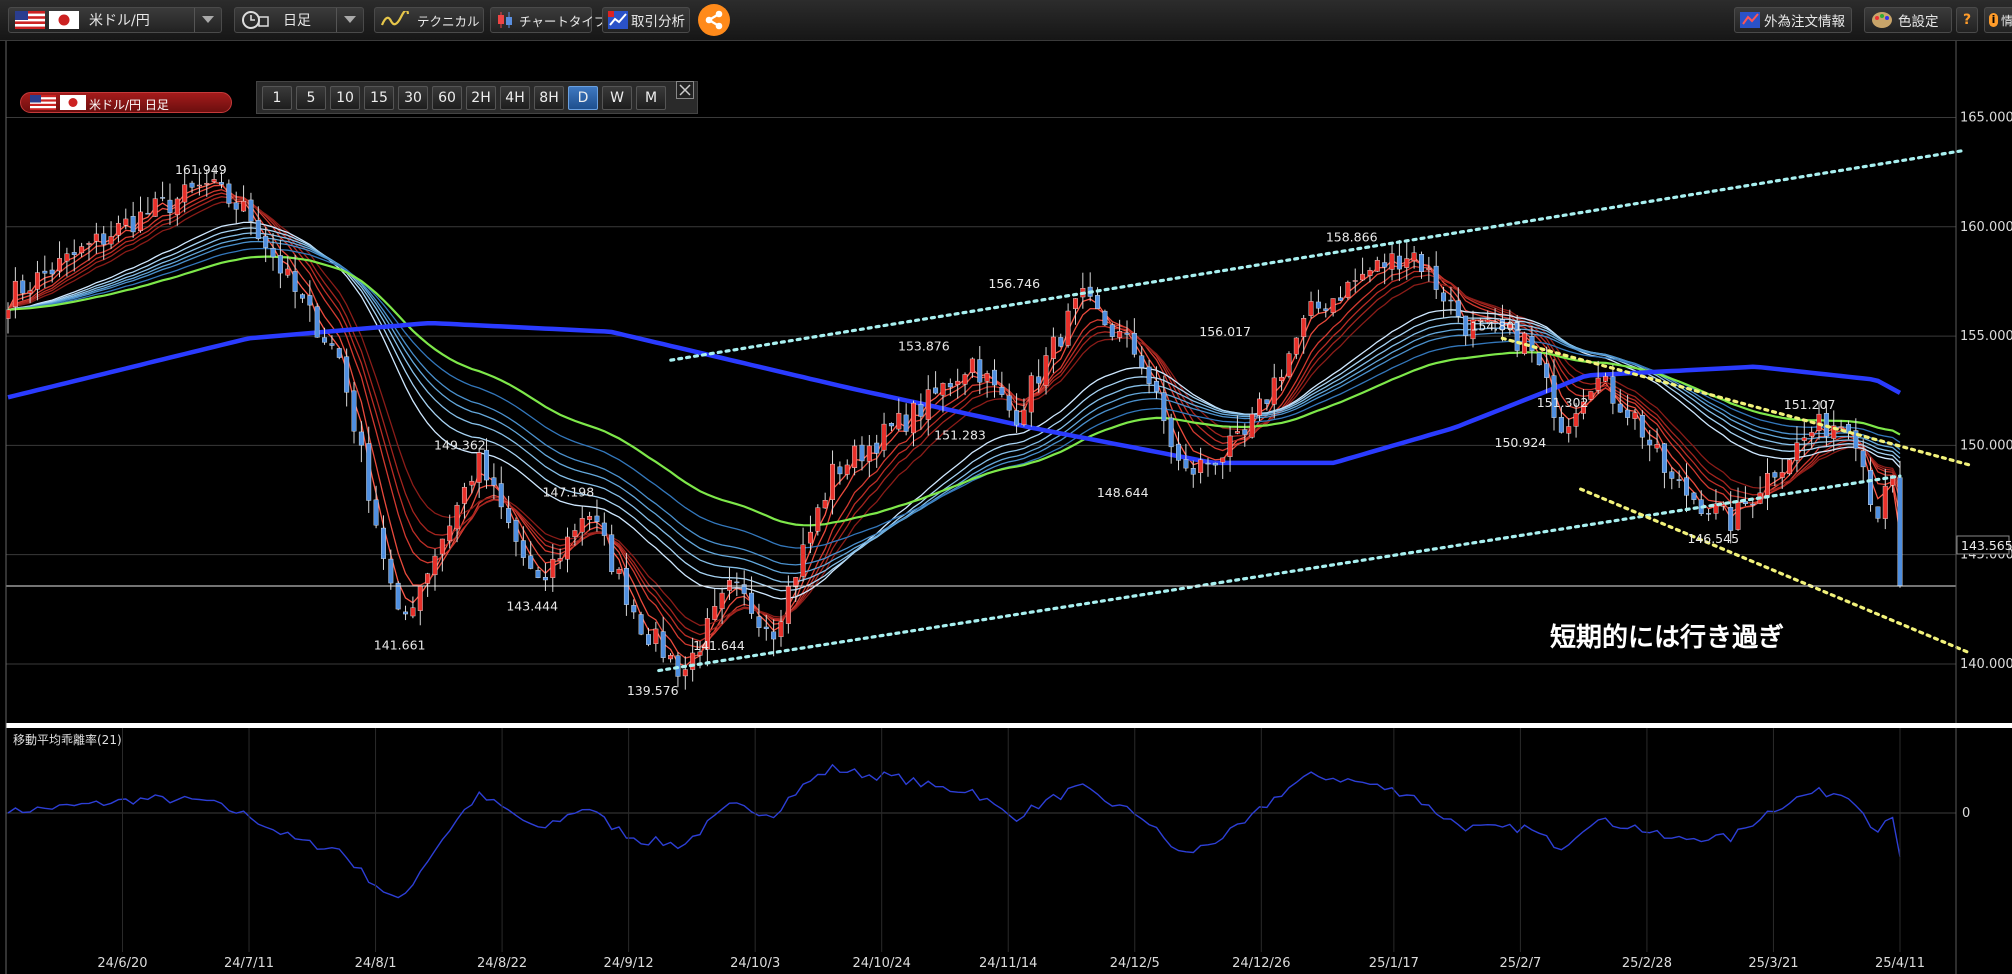 The width and height of the screenshot is (2012, 974). What do you see at coordinates (1918, 22) in the screenshot?
I see `color-settings-label: 色設定` at bounding box center [1918, 22].